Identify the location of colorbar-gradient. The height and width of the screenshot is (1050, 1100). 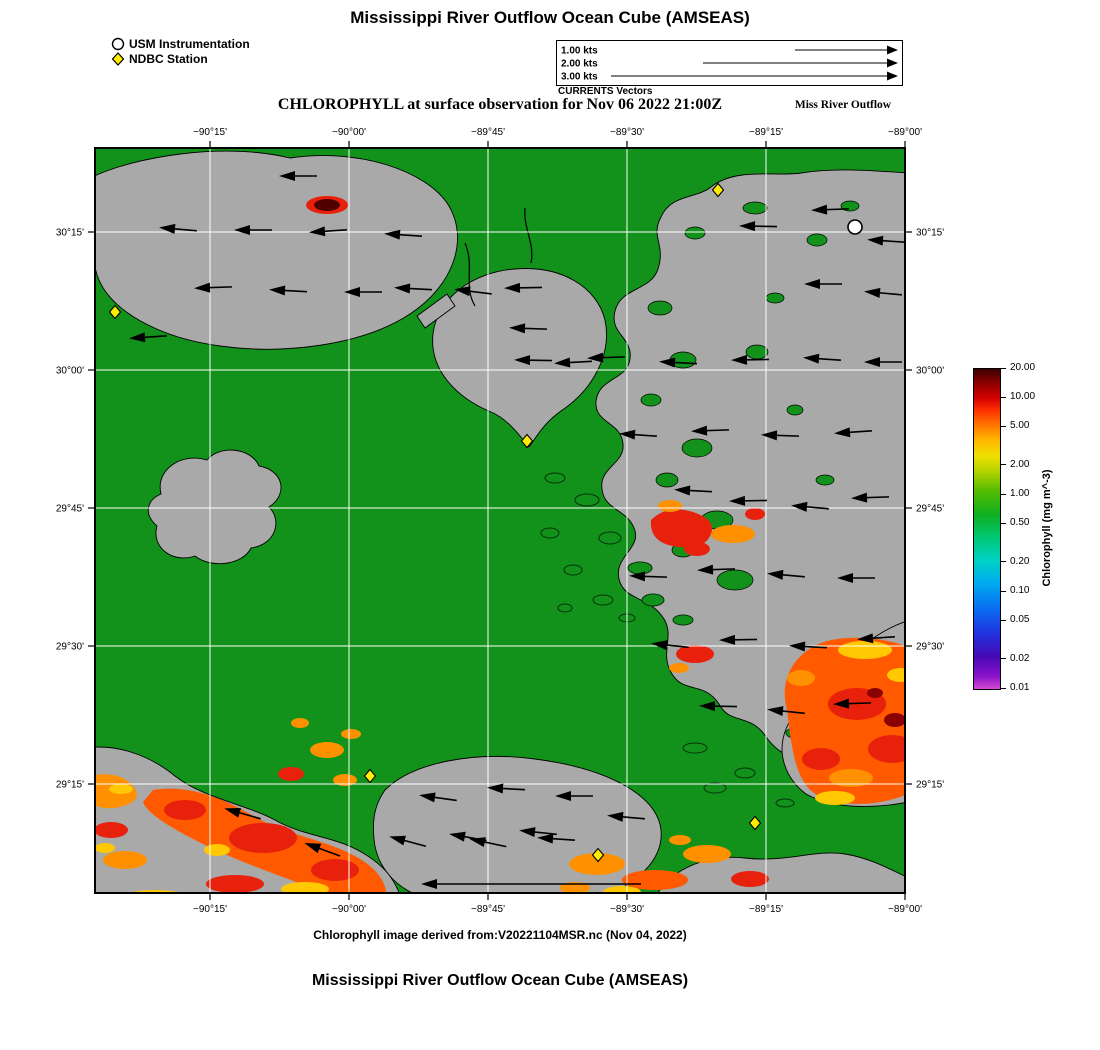
(987, 529).